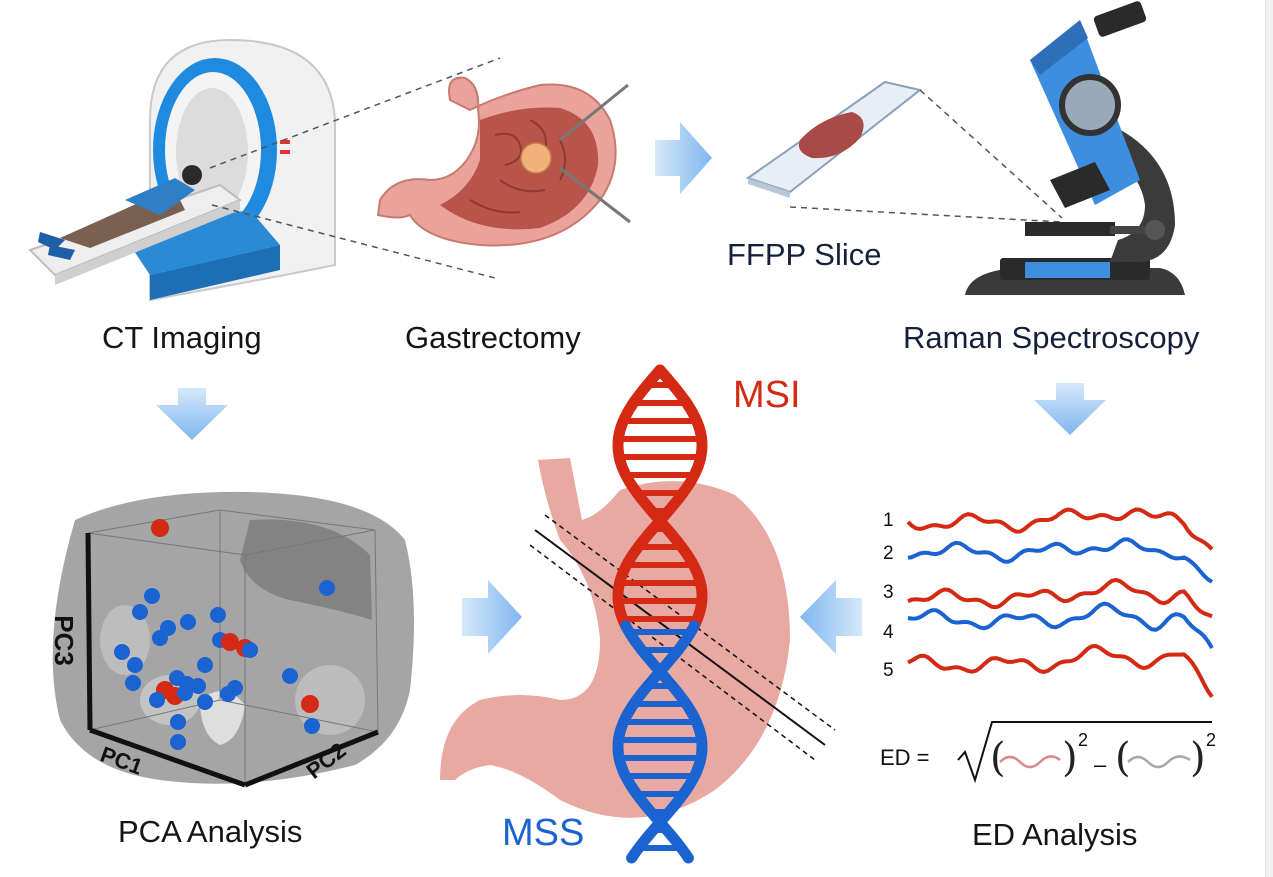 This screenshot has width=1273, height=877. What do you see at coordinates (804, 254) in the screenshot?
I see `ffpp-slice-label: FFPP Slice` at bounding box center [804, 254].